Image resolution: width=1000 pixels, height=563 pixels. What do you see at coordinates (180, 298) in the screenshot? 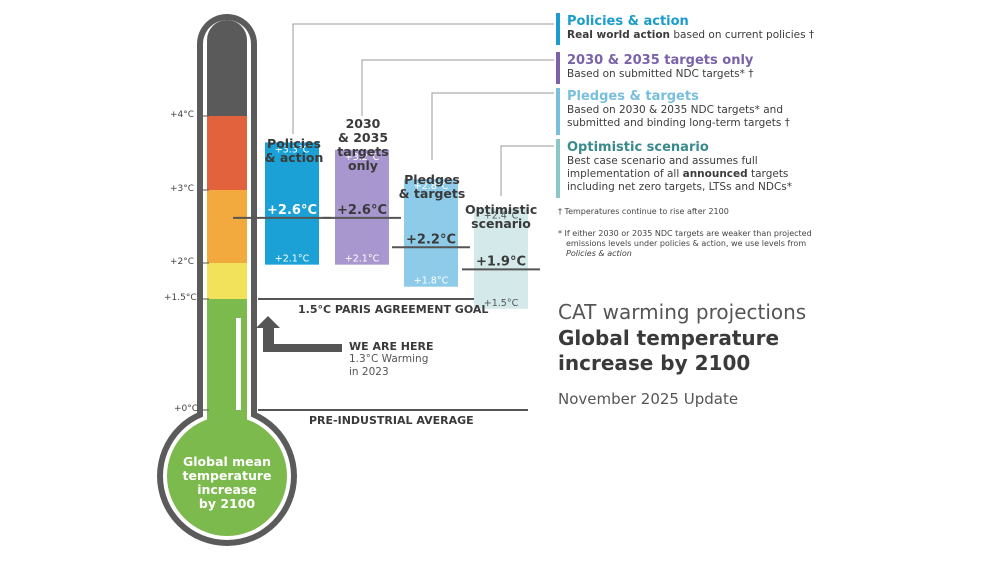
I see `tick-1_5c: +1.5°C` at bounding box center [180, 298].